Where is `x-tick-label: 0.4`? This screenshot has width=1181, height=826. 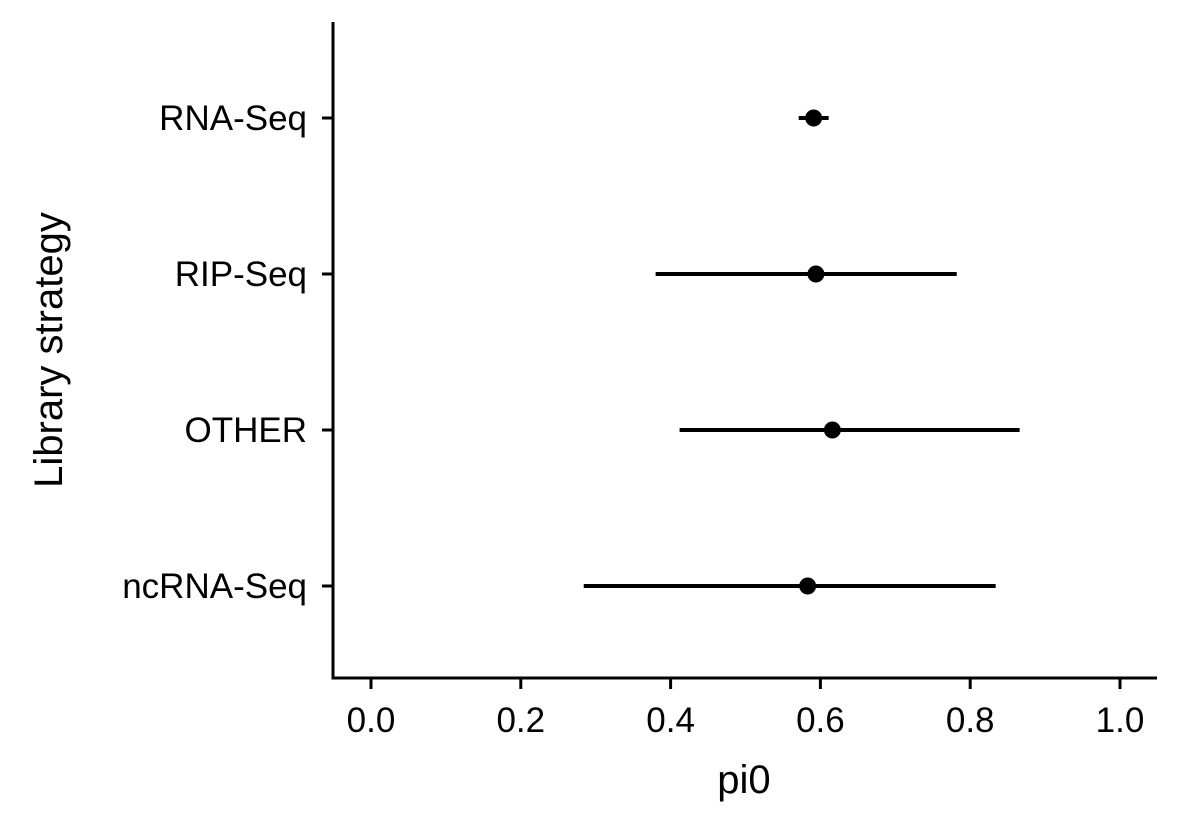 x-tick-label: 0.4 is located at coordinates (670, 720).